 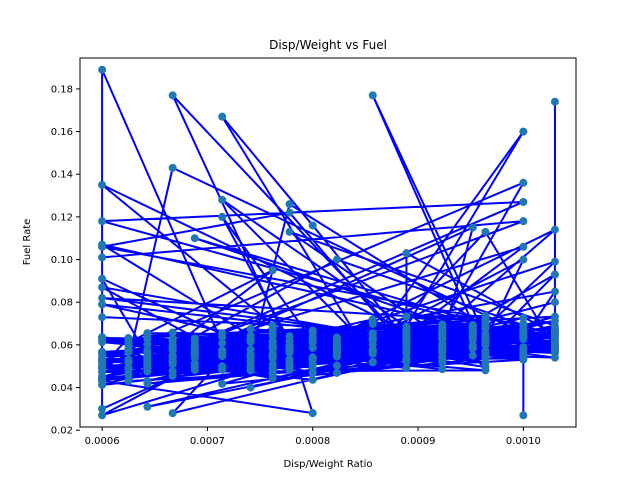 What do you see at coordinates (207, 441) in the screenshot?
I see `x-tick-label: 0.0007` at bounding box center [207, 441].